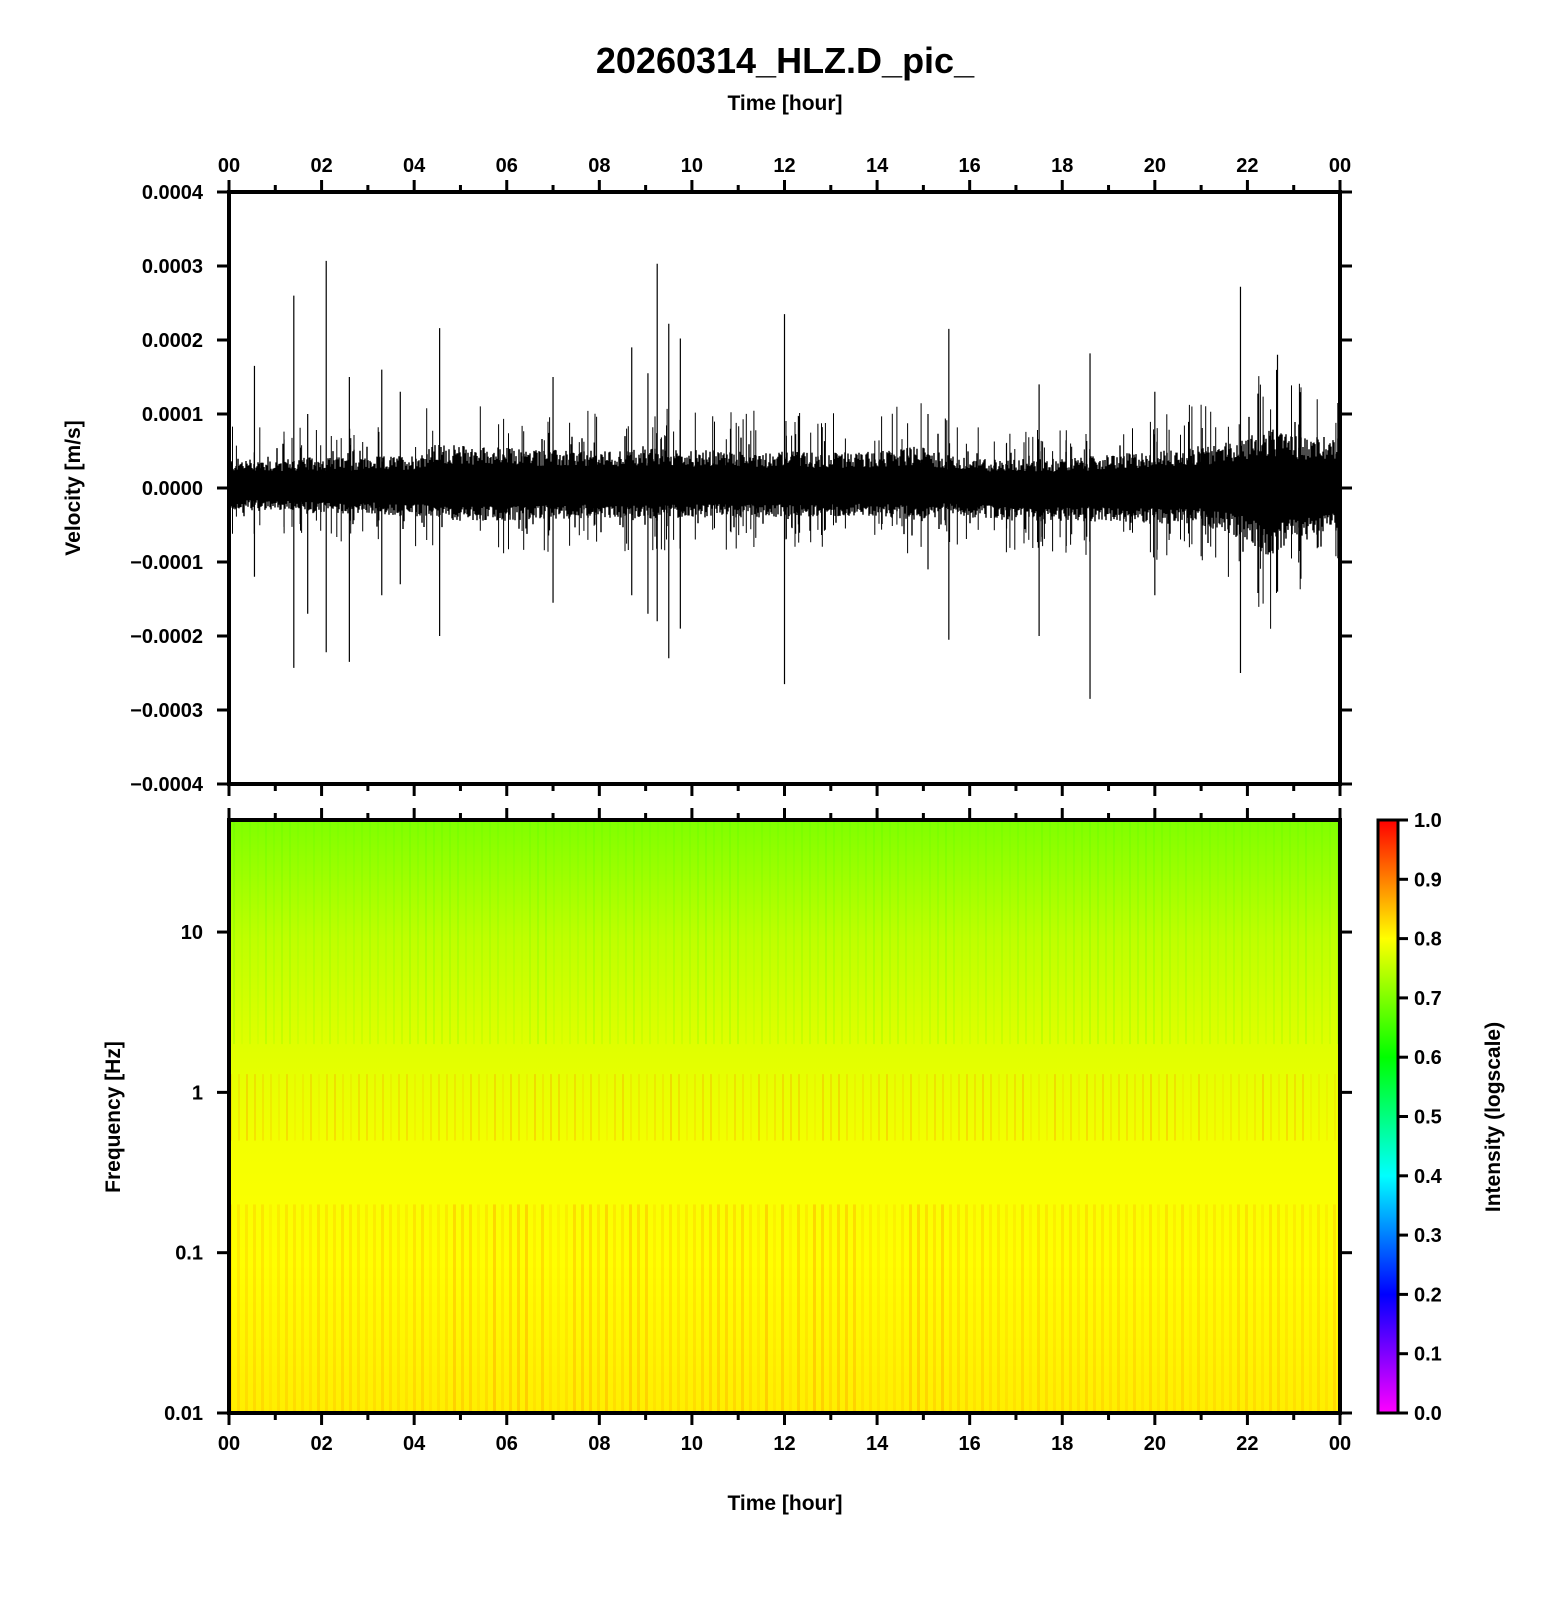 Image resolution: width=1556 pixels, height=1600 pixels. Describe the element at coordinates (1428, 880) in the screenshot. I see `colorbar-tick-label: 0.9` at that location.